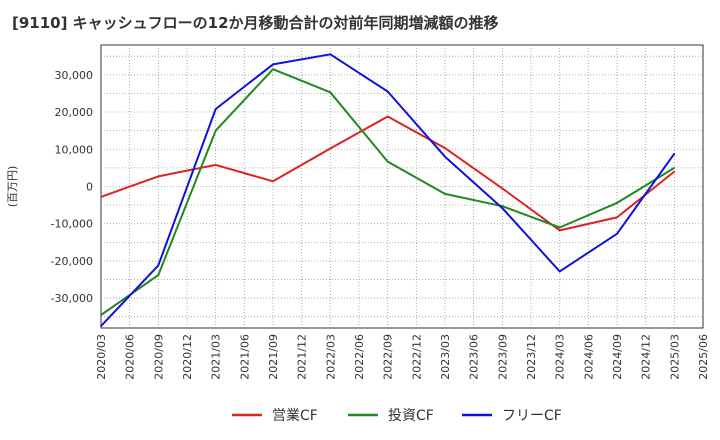 The image size is (720, 440). Describe the element at coordinates (273, 357) in the screenshot. I see `x-tick-label: 2021/09` at that location.